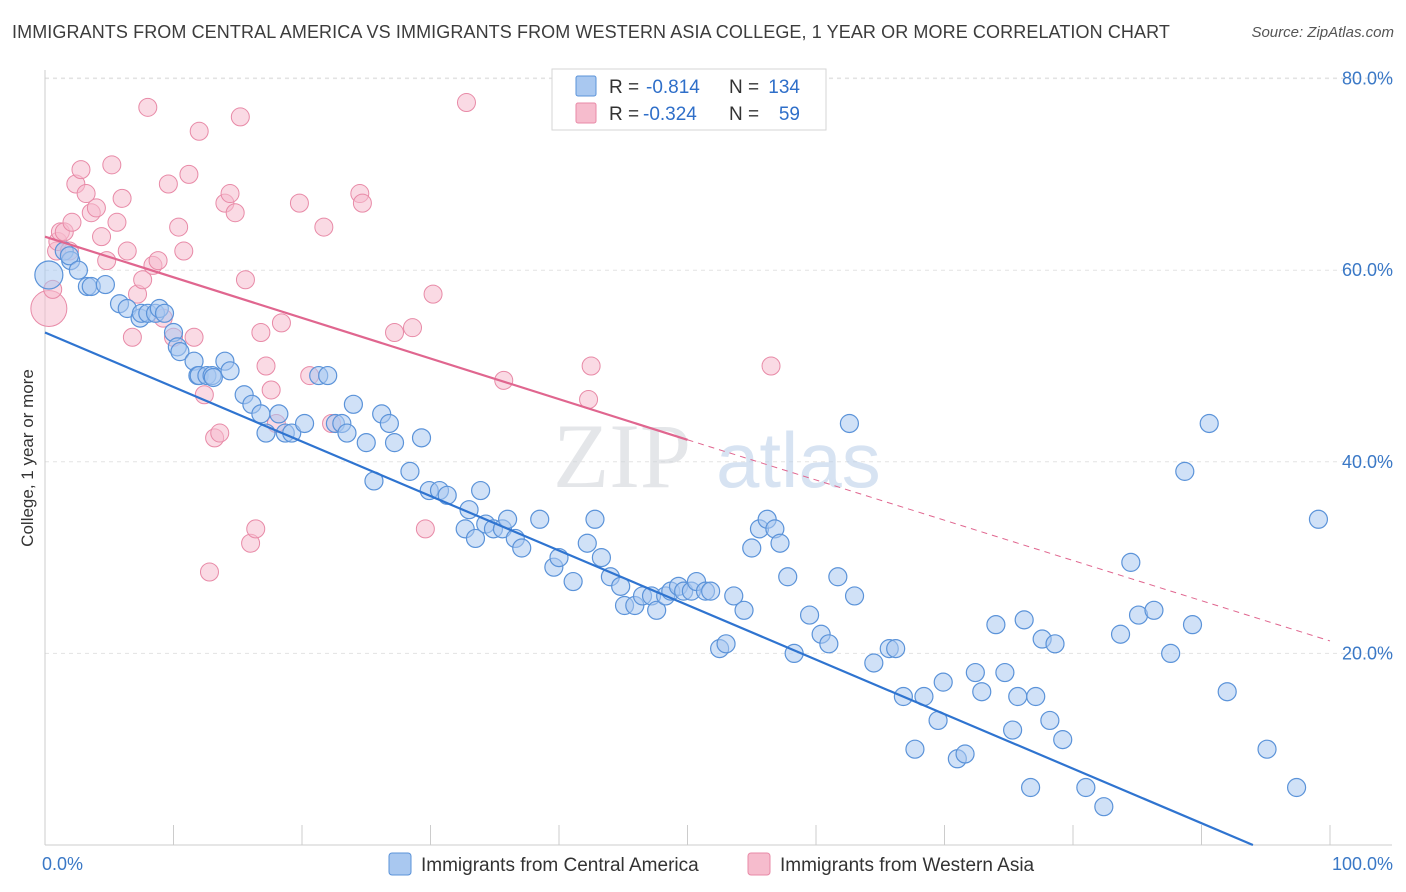 The image size is (1406, 892). I want to click on legend-n-value-blue: 134, so click(784, 87).